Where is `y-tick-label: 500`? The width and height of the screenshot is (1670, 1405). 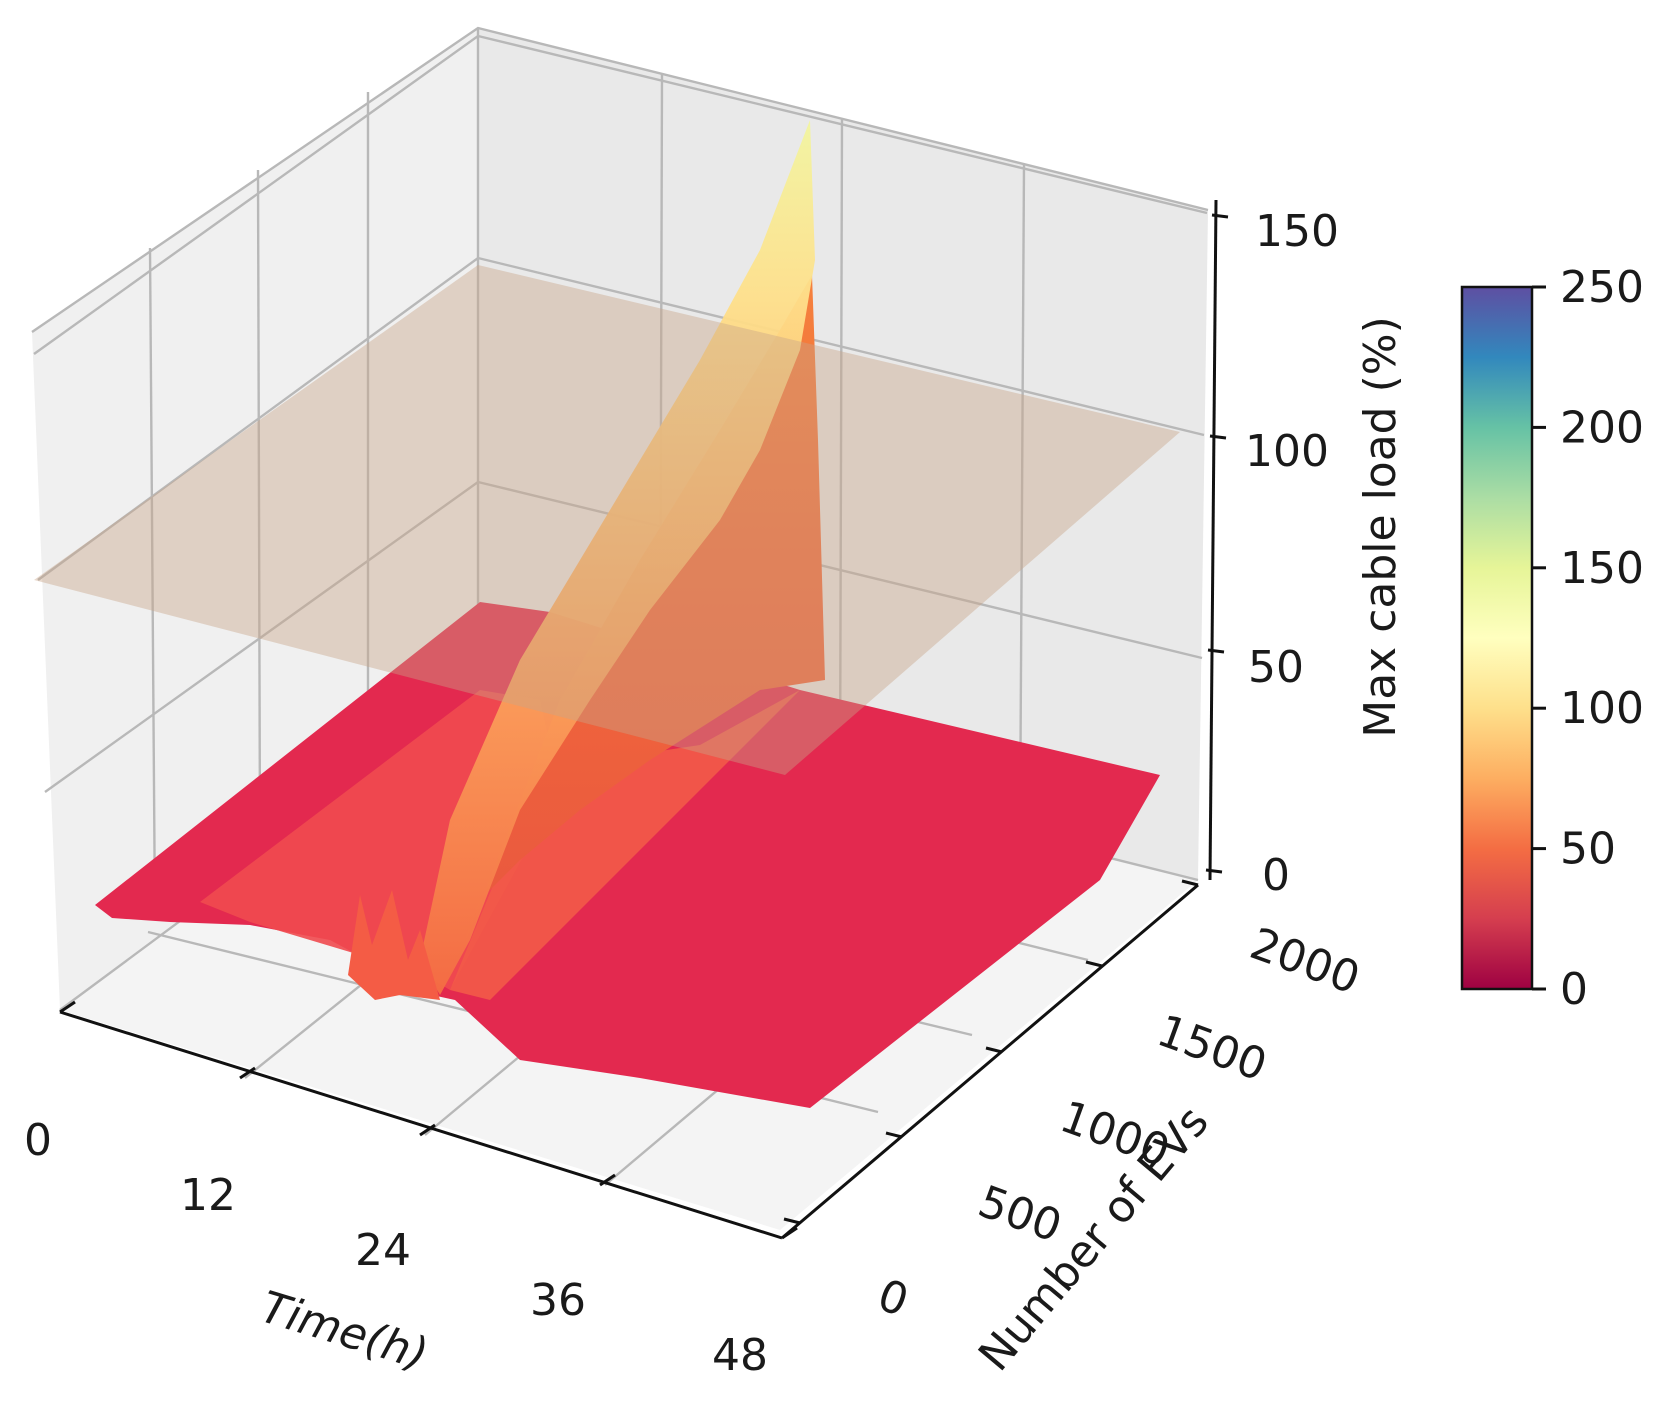
y-tick-label: 500 is located at coordinates (1020, 1214).